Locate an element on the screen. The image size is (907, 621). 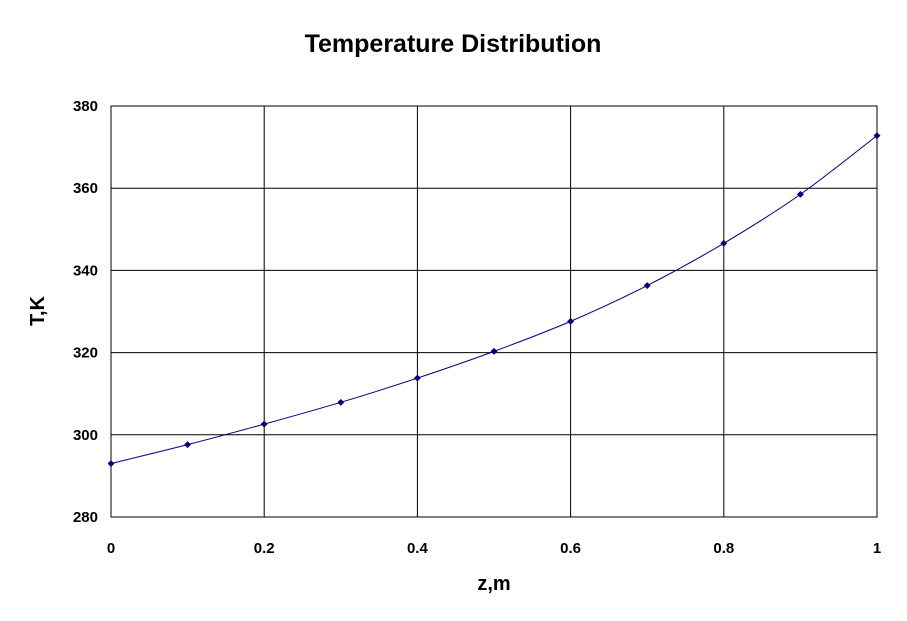
y-tick-label: 380 is located at coordinates (85, 106).